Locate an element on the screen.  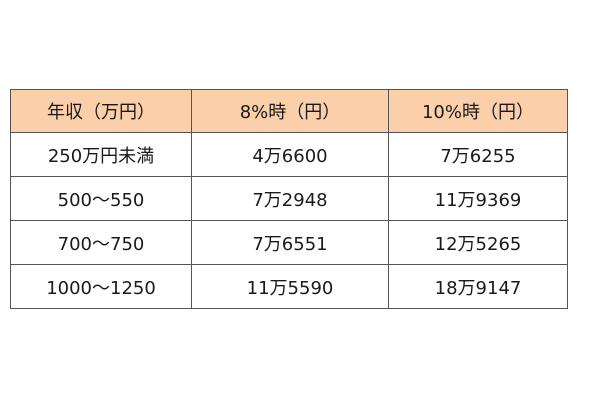
header-8-percent: 8%時（円） is located at coordinates (290, 111).